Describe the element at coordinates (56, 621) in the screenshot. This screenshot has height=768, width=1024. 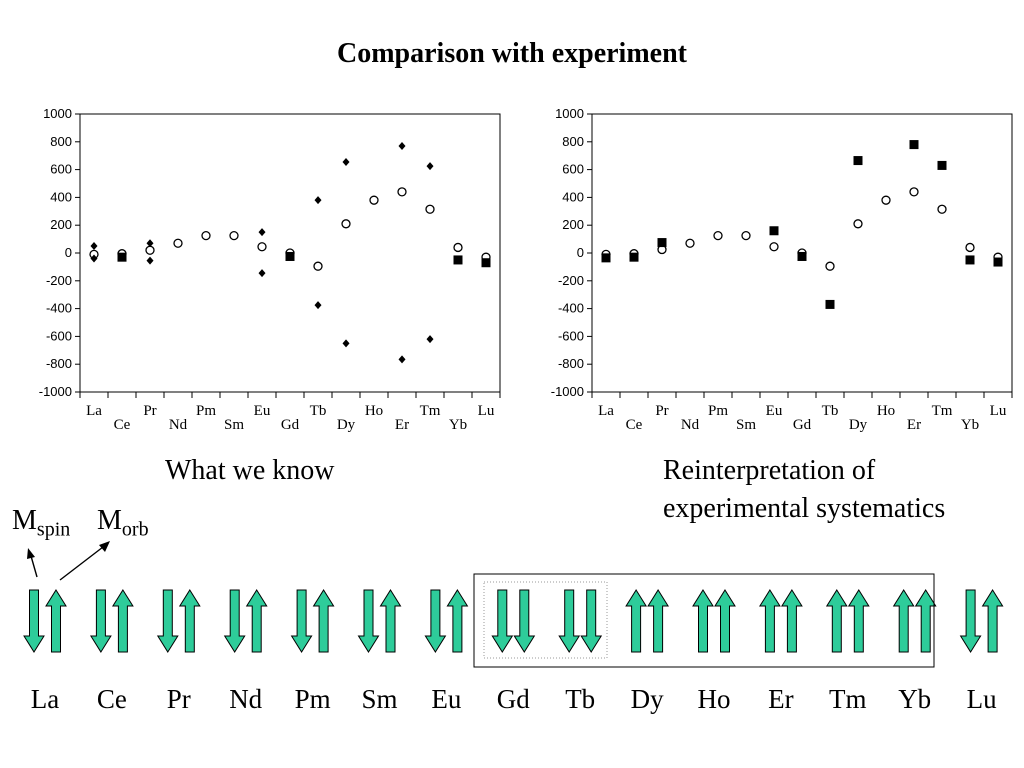
I see `orb-arrow-la` at that location.